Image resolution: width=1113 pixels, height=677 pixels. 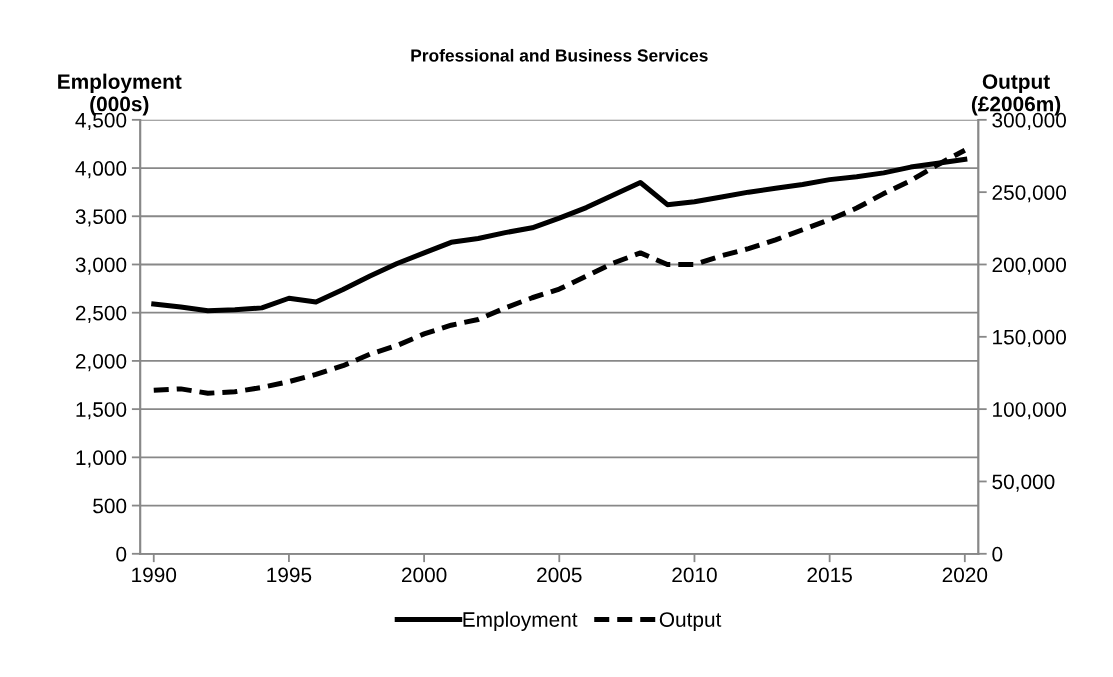 What do you see at coordinates (1030, 411) in the screenshot?
I see `y2-tick-label: 100,000` at bounding box center [1030, 411].